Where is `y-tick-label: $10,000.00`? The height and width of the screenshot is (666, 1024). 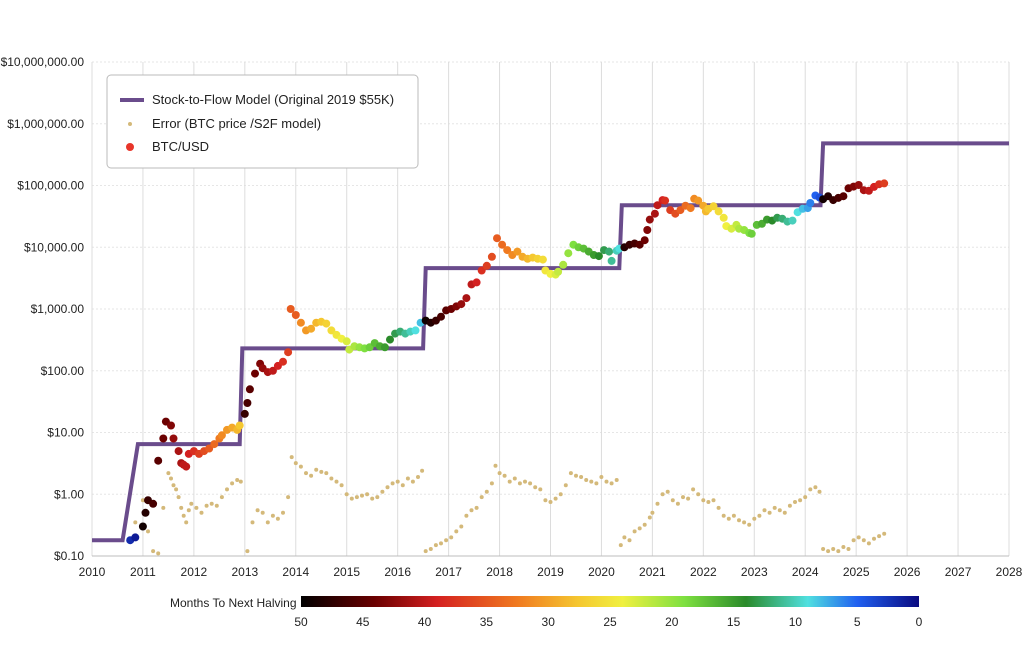
y-tick-label: $10,000.00 is located at coordinates (54, 247).